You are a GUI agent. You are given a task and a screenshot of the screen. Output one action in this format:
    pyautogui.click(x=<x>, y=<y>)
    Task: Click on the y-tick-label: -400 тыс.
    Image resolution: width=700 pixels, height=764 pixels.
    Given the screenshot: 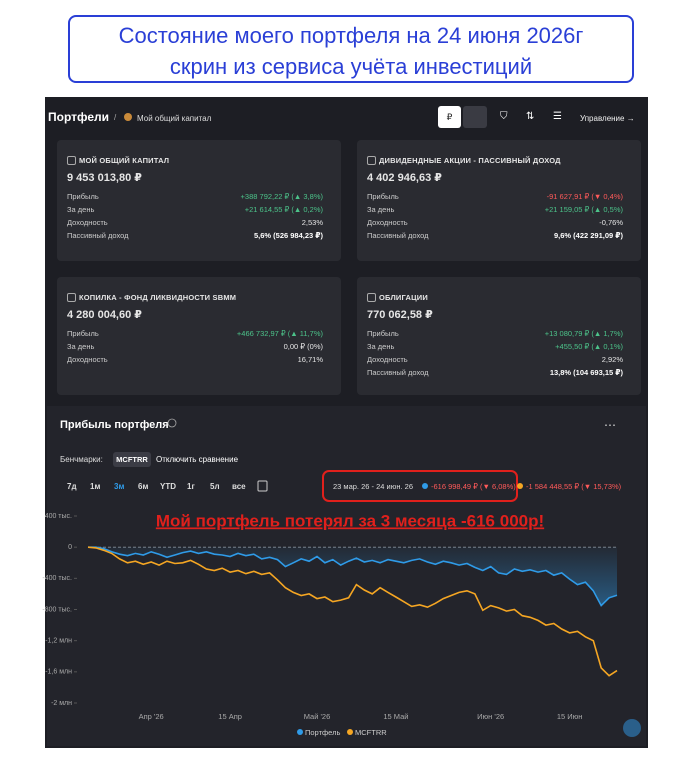 What is the action you would take?
    pyautogui.click(x=57, y=578)
    